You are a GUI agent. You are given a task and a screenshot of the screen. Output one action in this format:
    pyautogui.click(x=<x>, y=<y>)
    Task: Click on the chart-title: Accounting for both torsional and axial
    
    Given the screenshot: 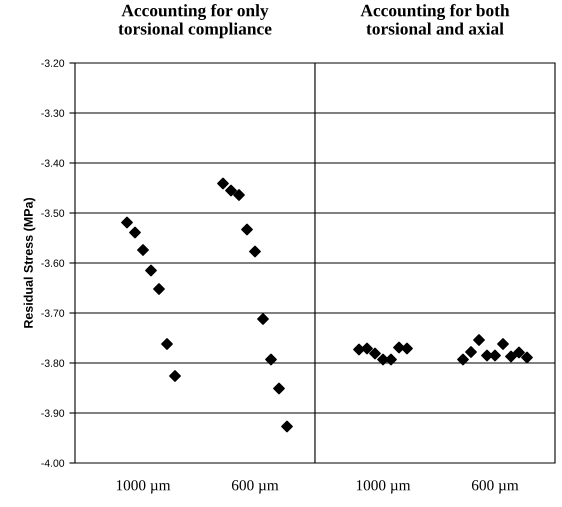 What is the action you would take?
    pyautogui.click(x=435, y=19)
    